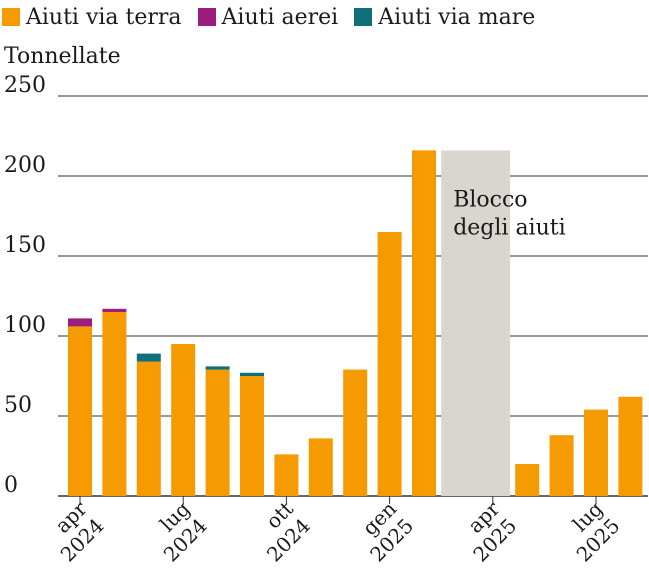 The height and width of the screenshot is (582, 649). What do you see at coordinates (280, 17) in the screenshot?
I see `legend-label-air: Aiuti aerei` at bounding box center [280, 17].